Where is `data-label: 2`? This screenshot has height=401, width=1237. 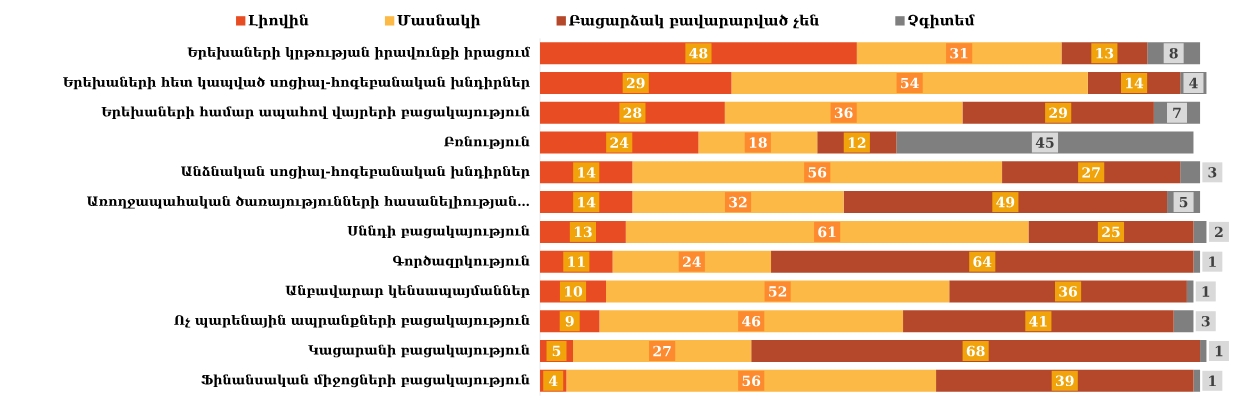
data-label: 2 is located at coordinates (1219, 232).